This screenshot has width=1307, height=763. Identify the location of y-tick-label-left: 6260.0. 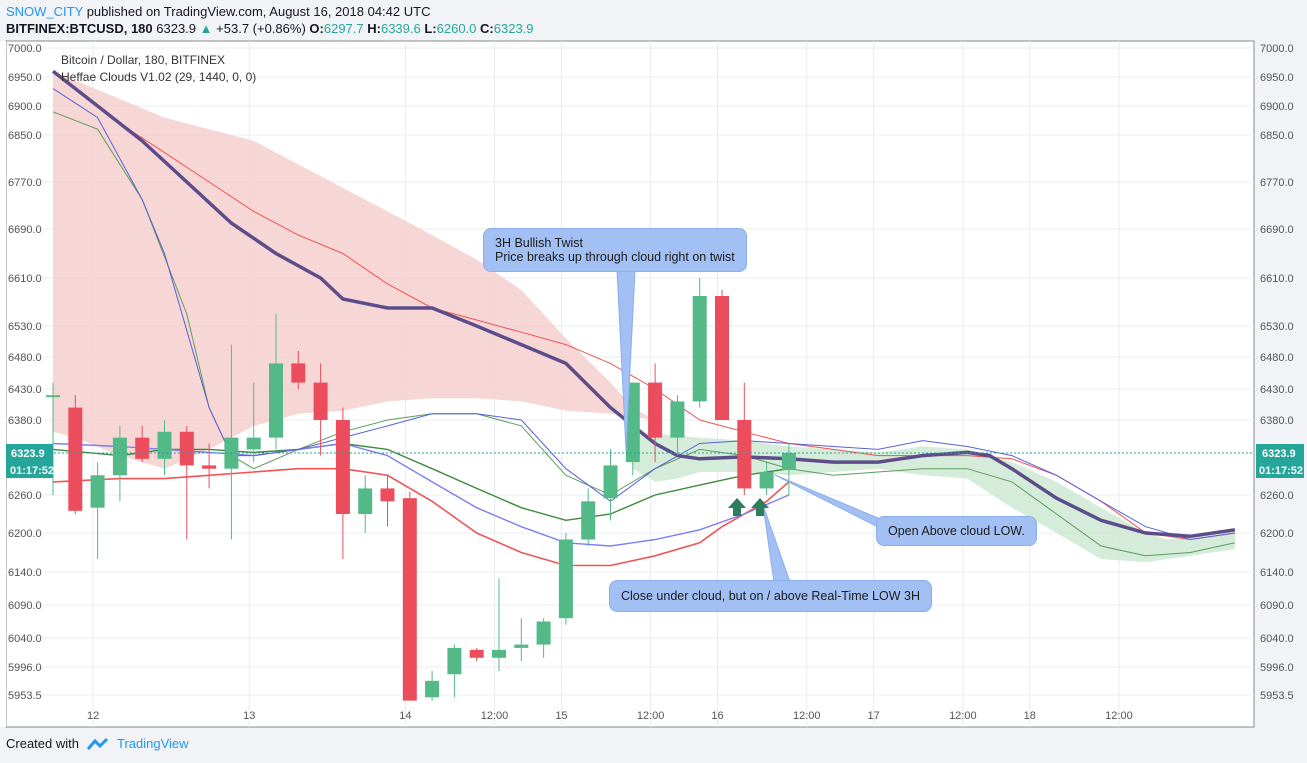
(25, 496).